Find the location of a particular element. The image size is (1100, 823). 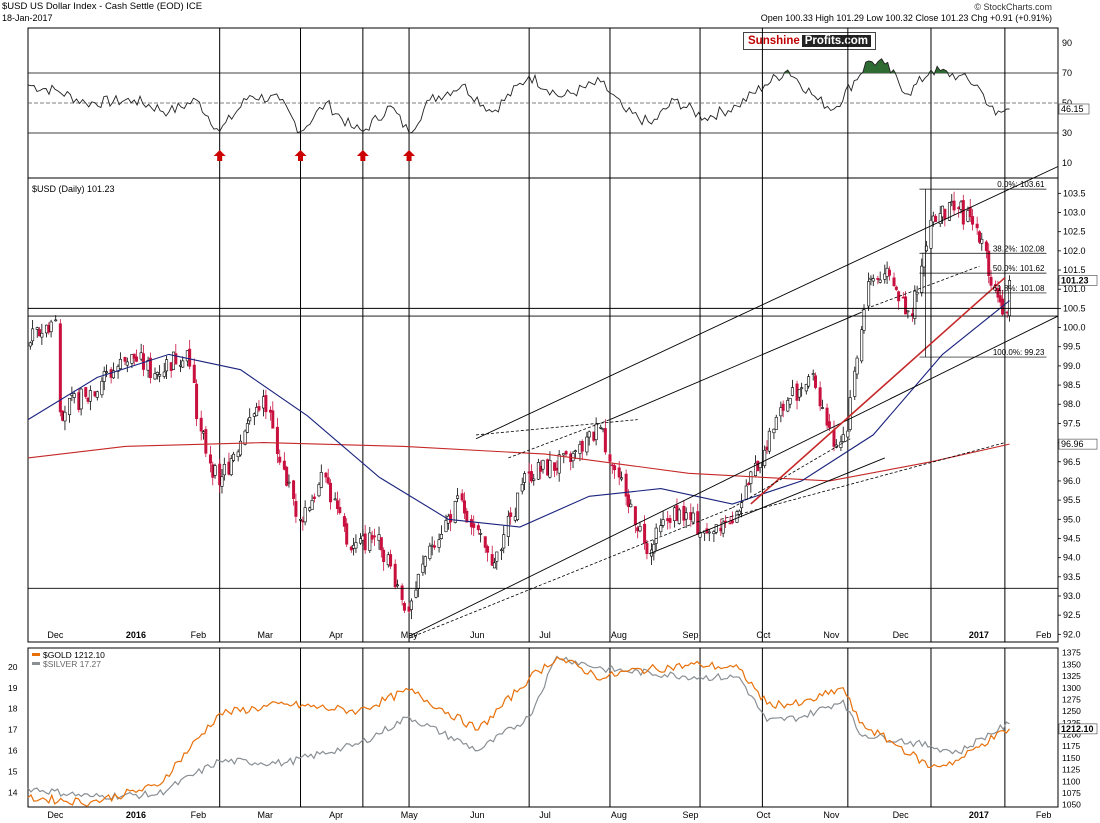

usd-x-label: Mar is located at coordinates (266, 635).